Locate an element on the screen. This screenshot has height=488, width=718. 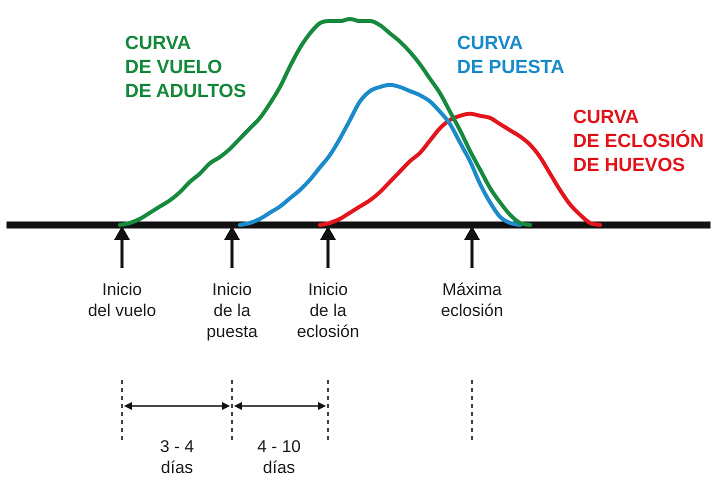
text: Inicio del vuelo is located at coordinates (122, 300).